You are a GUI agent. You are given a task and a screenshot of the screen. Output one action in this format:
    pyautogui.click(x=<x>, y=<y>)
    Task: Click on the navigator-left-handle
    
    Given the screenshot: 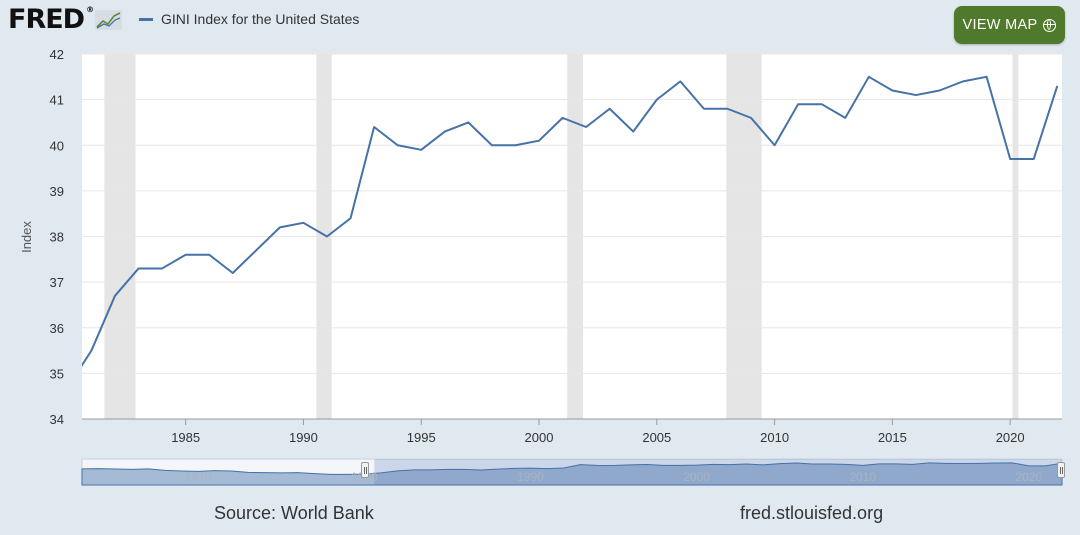 What is the action you would take?
    pyautogui.click(x=365, y=470)
    